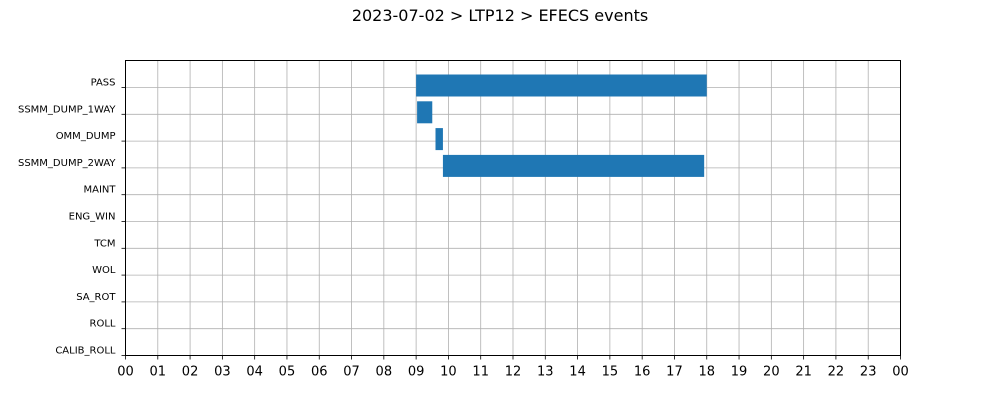 This screenshot has width=1000, height=400. Describe the element at coordinates (416, 372) in the screenshot. I see `x-tick-label: 09` at that location.